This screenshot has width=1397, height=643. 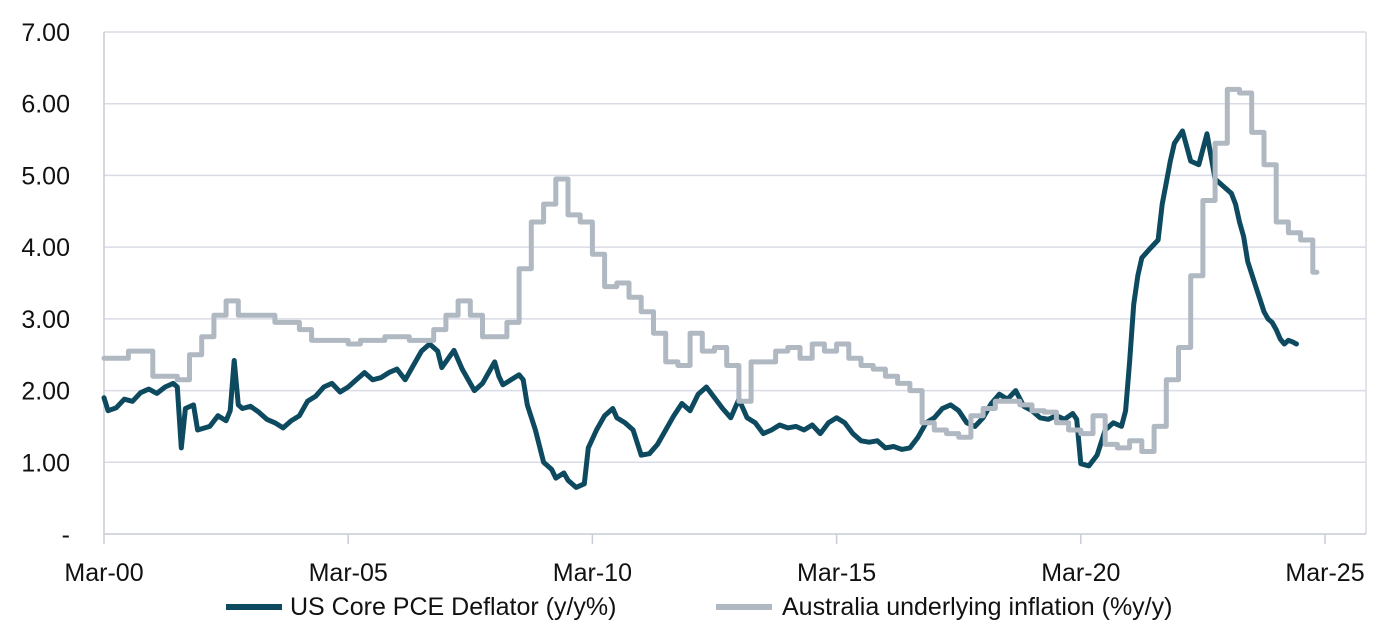 I want to click on x-tick-label: Mar-15, so click(x=836, y=573).